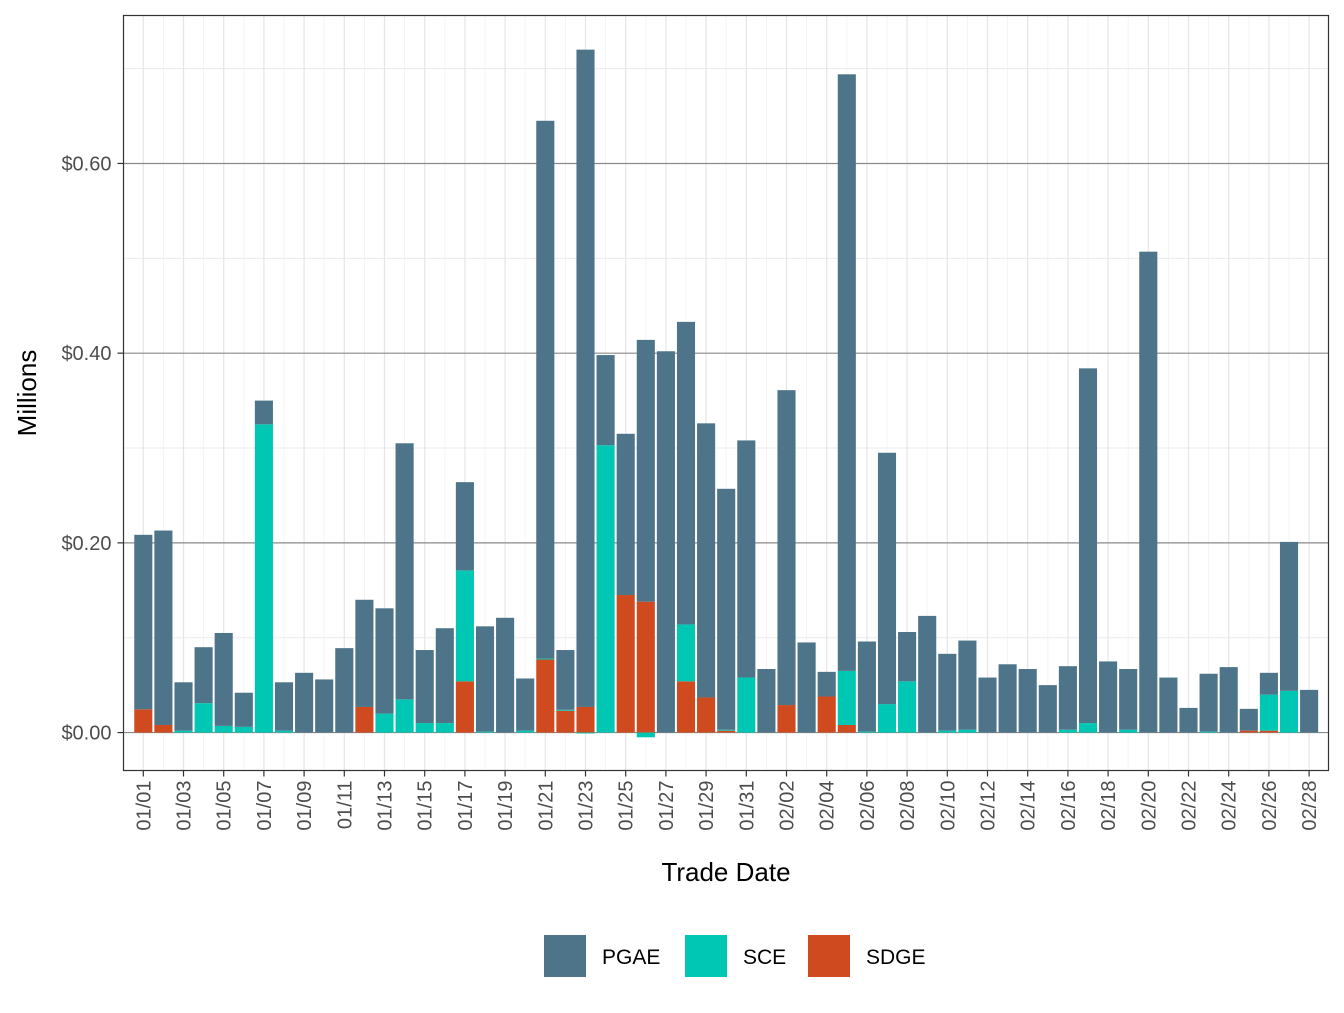  Describe the element at coordinates (426, 806) in the screenshot. I see `x-tick-label: 01/15` at that location.